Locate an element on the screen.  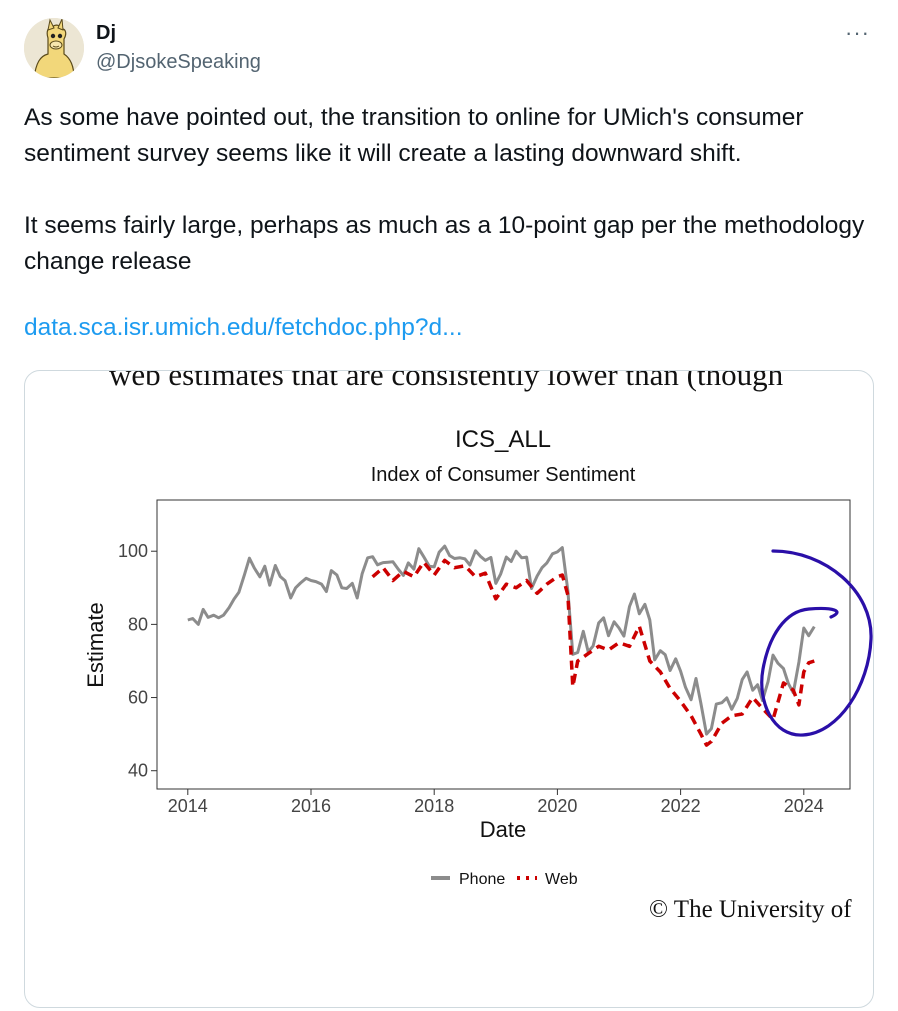
author-name: Dj is located at coordinates (106, 33).